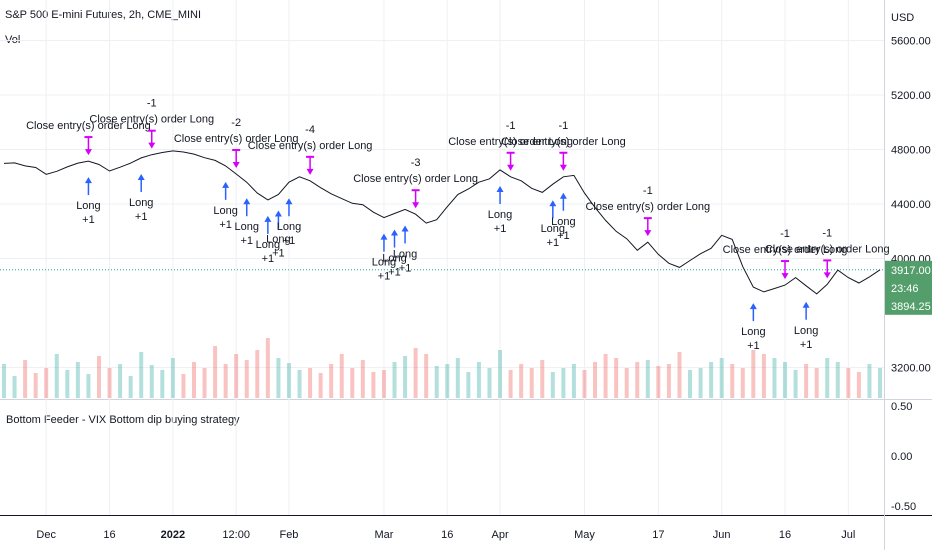 The image size is (932, 550). What do you see at coordinates (46, 535) in the screenshot?
I see `time-tick: Dec` at bounding box center [46, 535].